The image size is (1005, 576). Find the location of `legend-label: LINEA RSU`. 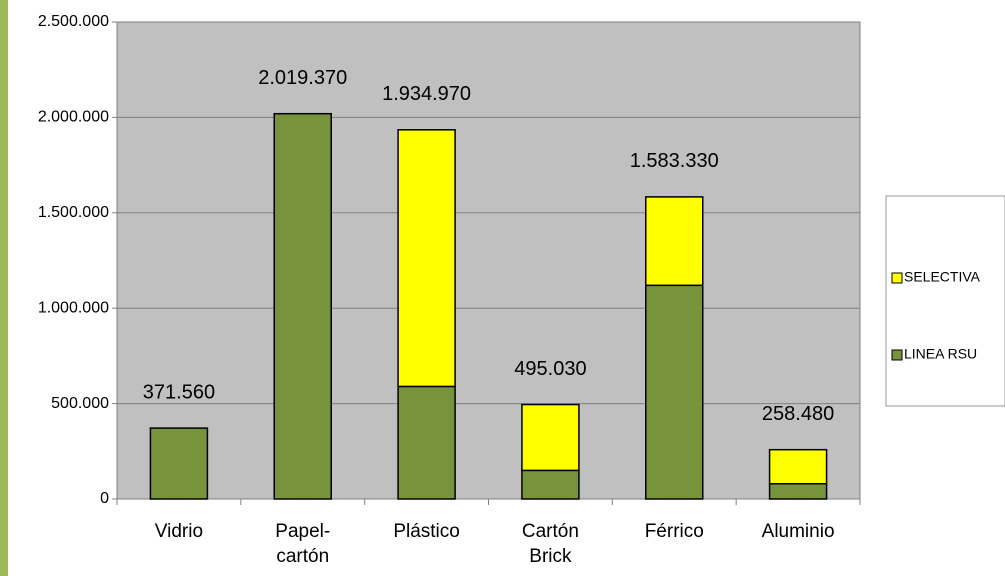

legend-label: LINEA RSU is located at coordinates (940, 354).